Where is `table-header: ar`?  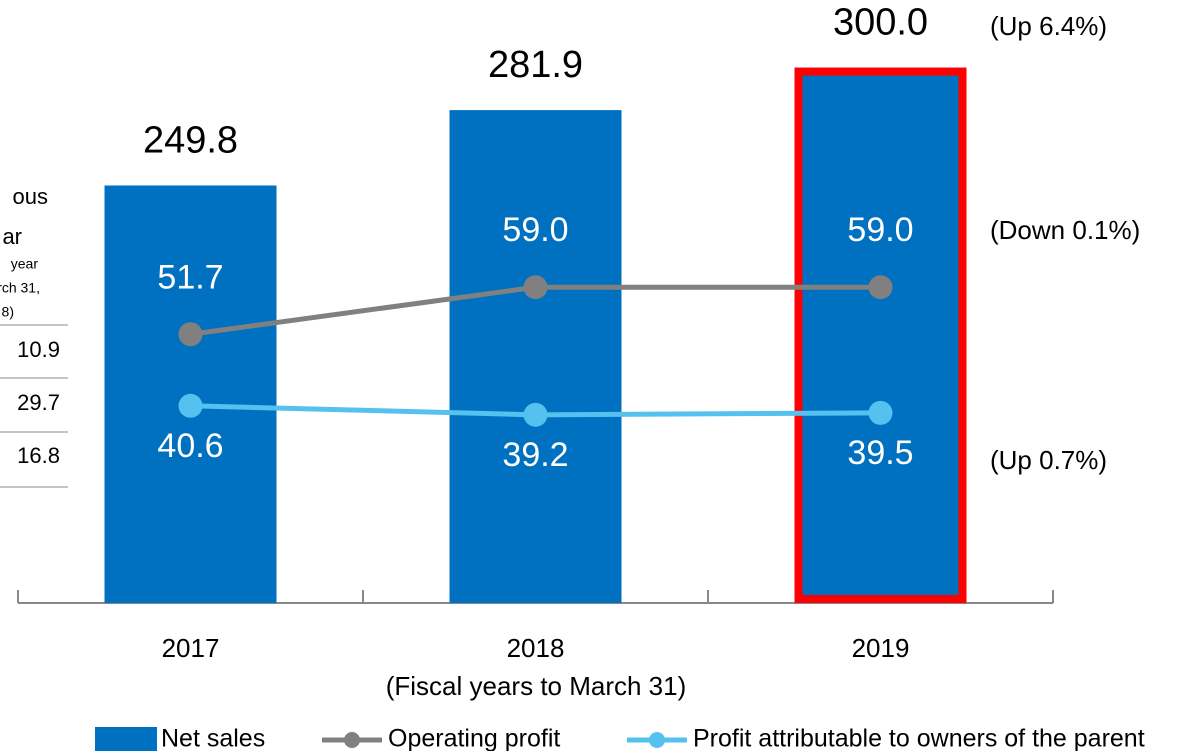
table-header: ar is located at coordinates (12, 236).